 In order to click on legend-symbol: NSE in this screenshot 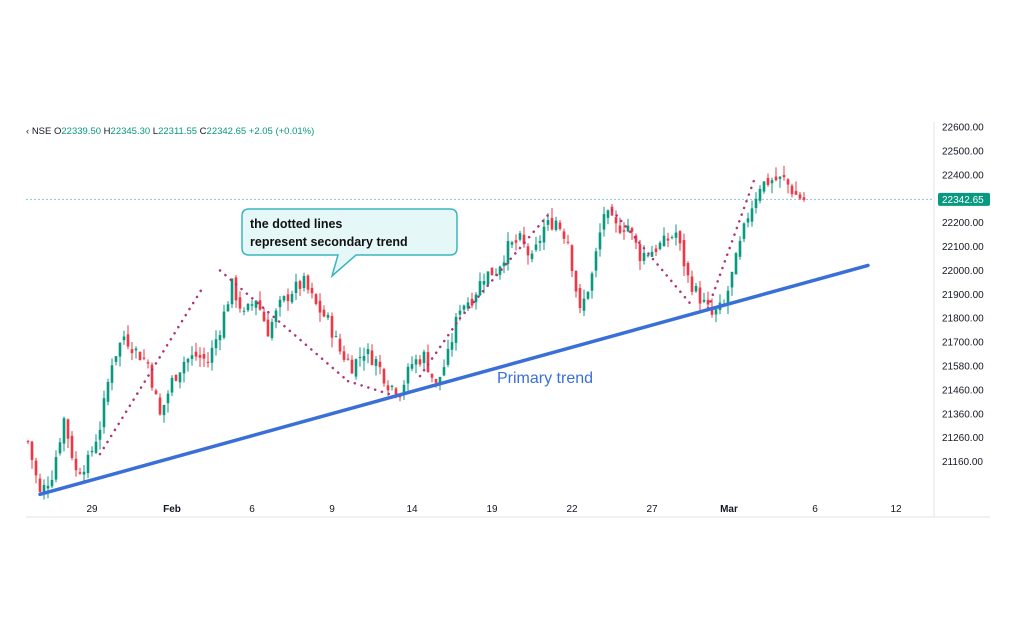, I will do `click(41, 131)`.